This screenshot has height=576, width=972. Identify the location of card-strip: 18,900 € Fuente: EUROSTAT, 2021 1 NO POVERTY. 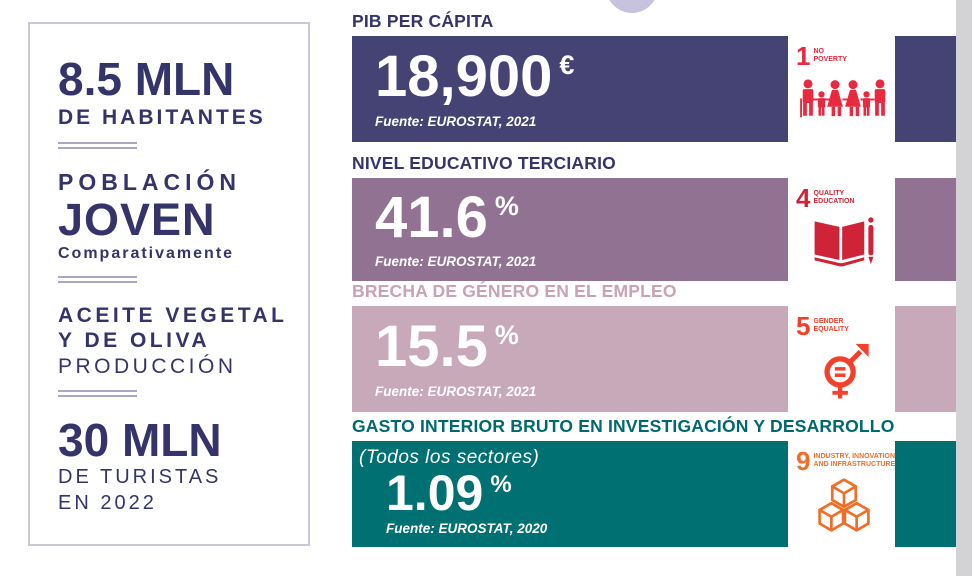
(654, 89).